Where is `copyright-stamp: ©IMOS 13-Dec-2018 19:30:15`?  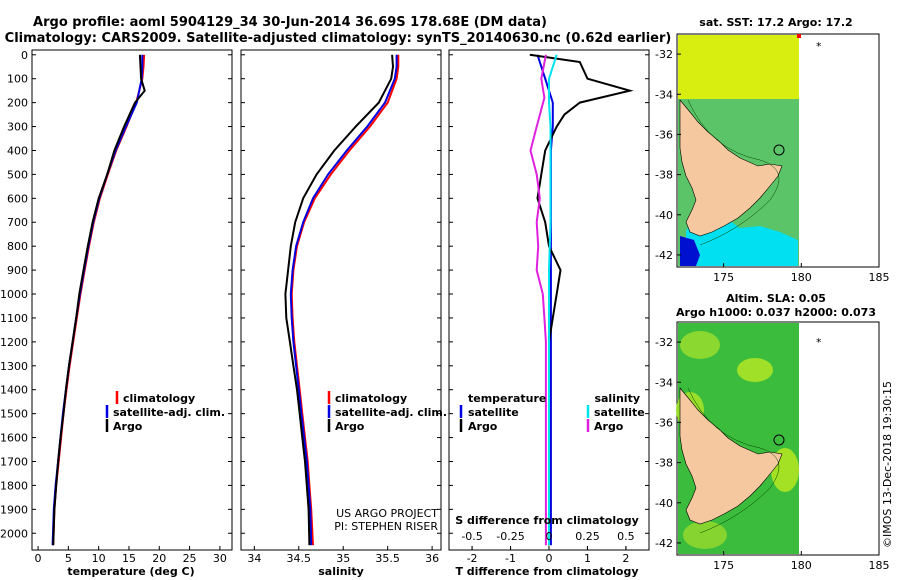 copyright-stamp: ©IMOS 13-Dec-2018 19:30:15 is located at coordinates (887, 464).